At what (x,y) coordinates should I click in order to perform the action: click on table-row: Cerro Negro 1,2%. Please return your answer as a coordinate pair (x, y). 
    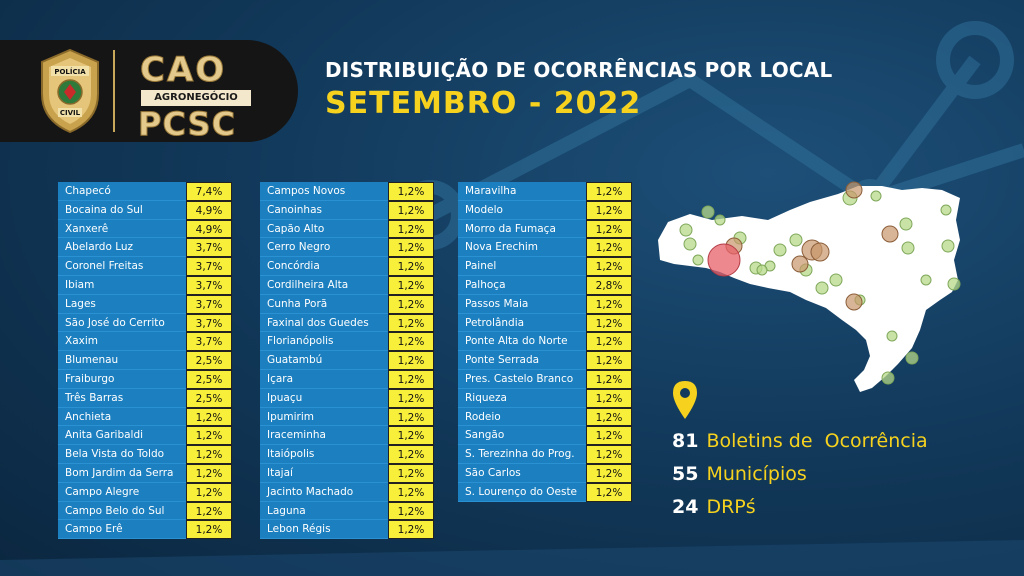
    Looking at the image, I should click on (347, 248).